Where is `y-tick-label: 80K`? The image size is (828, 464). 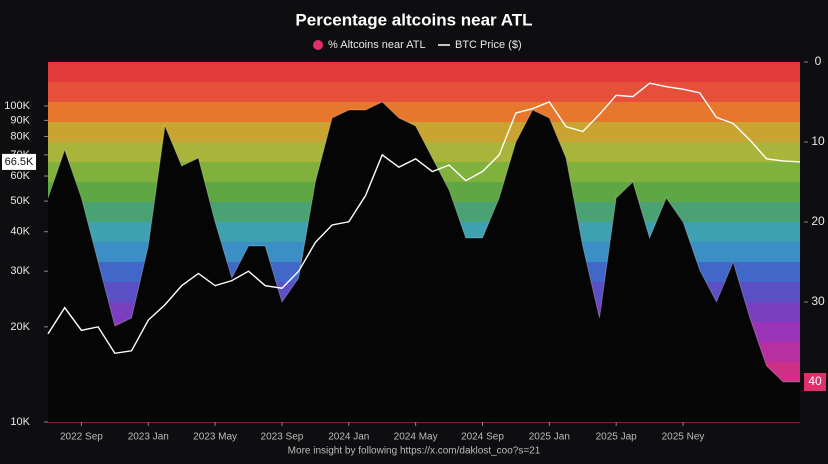
y-tick-label: 80K is located at coordinates (20, 136).